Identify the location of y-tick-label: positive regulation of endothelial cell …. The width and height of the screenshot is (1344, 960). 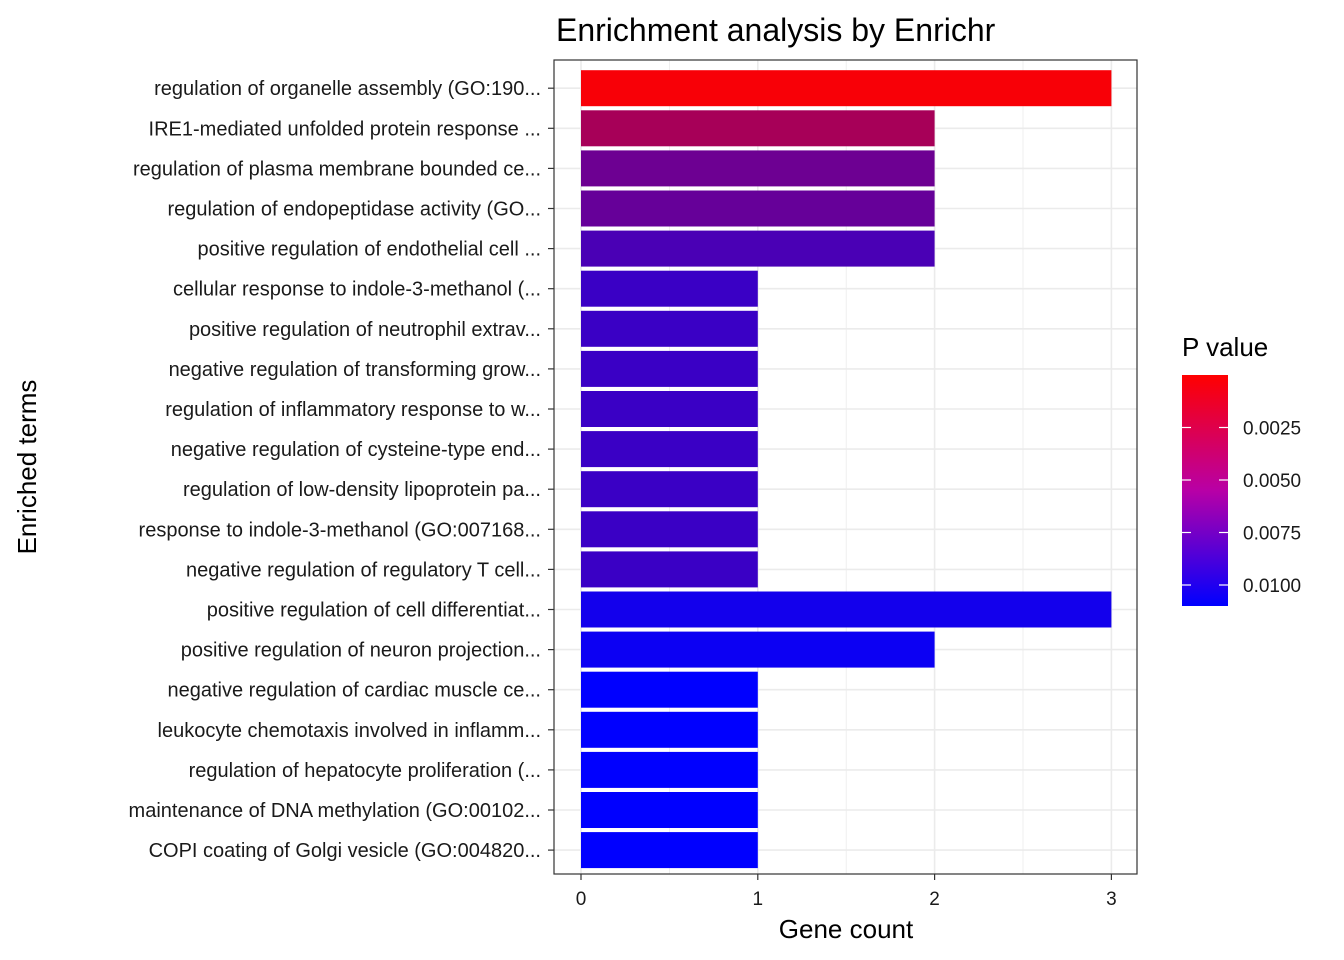
(369, 250).